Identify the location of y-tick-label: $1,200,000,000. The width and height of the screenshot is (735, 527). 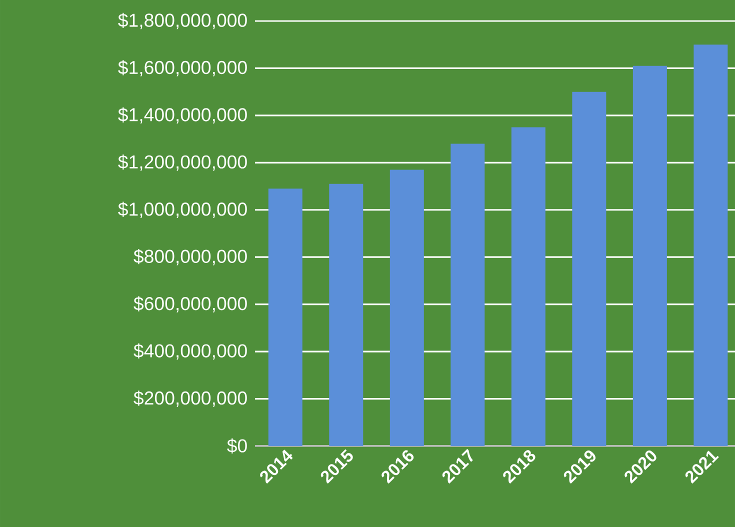
(182, 162).